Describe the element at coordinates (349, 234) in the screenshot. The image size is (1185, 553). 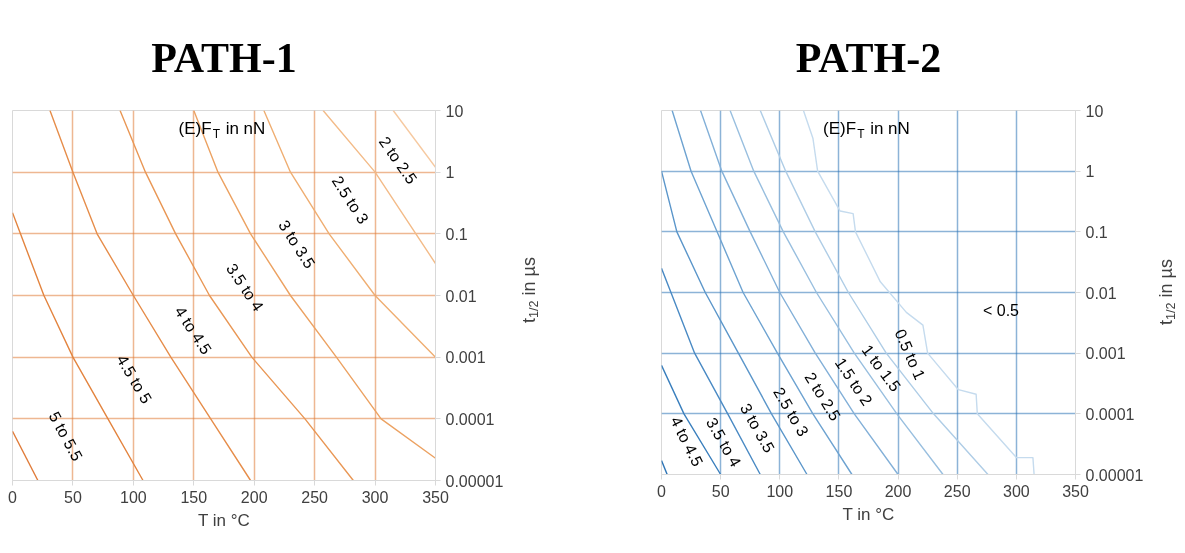
I see `line-series` at that location.